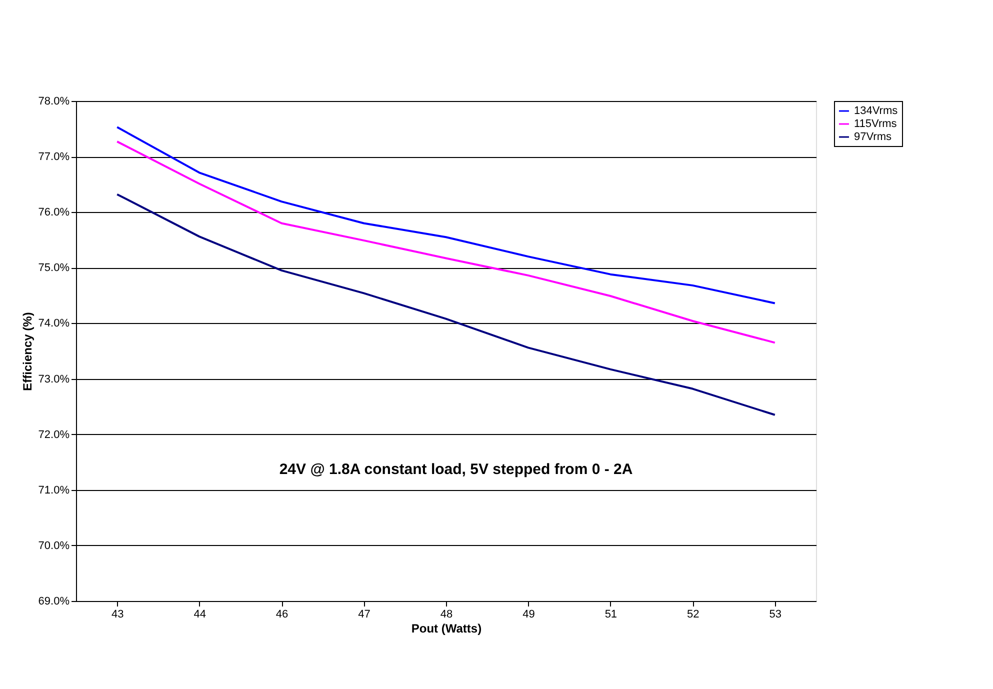 The height and width of the screenshot is (689, 993). I want to click on y-tick-label: 77.0%, so click(54, 157).